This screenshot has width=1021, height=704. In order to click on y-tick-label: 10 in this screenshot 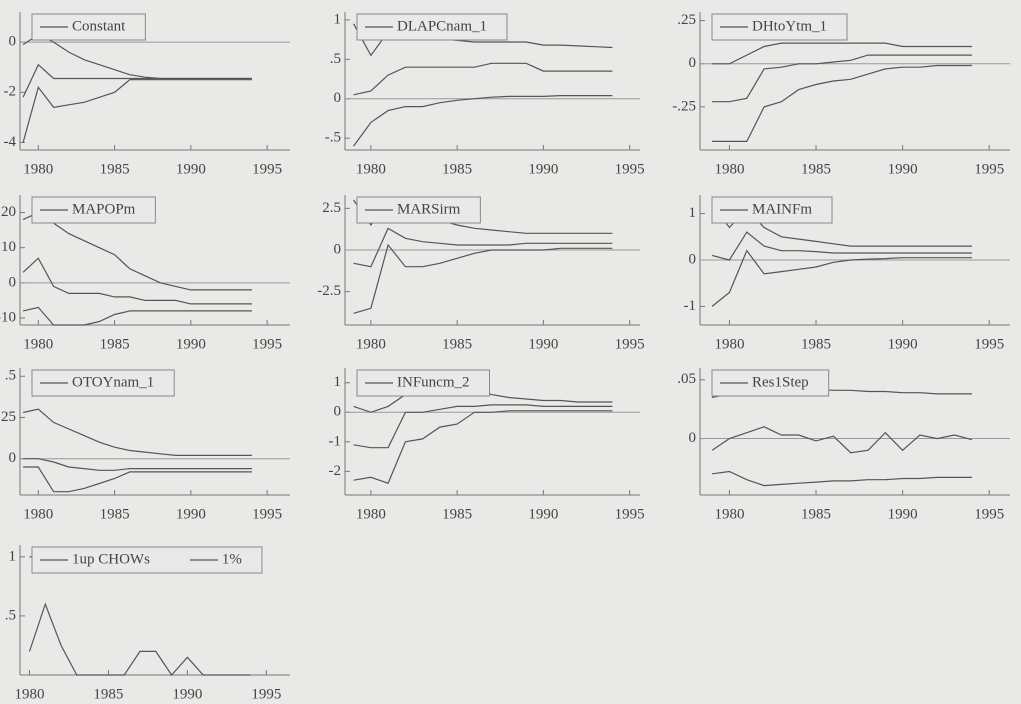, I will do `click(8, 247)`.